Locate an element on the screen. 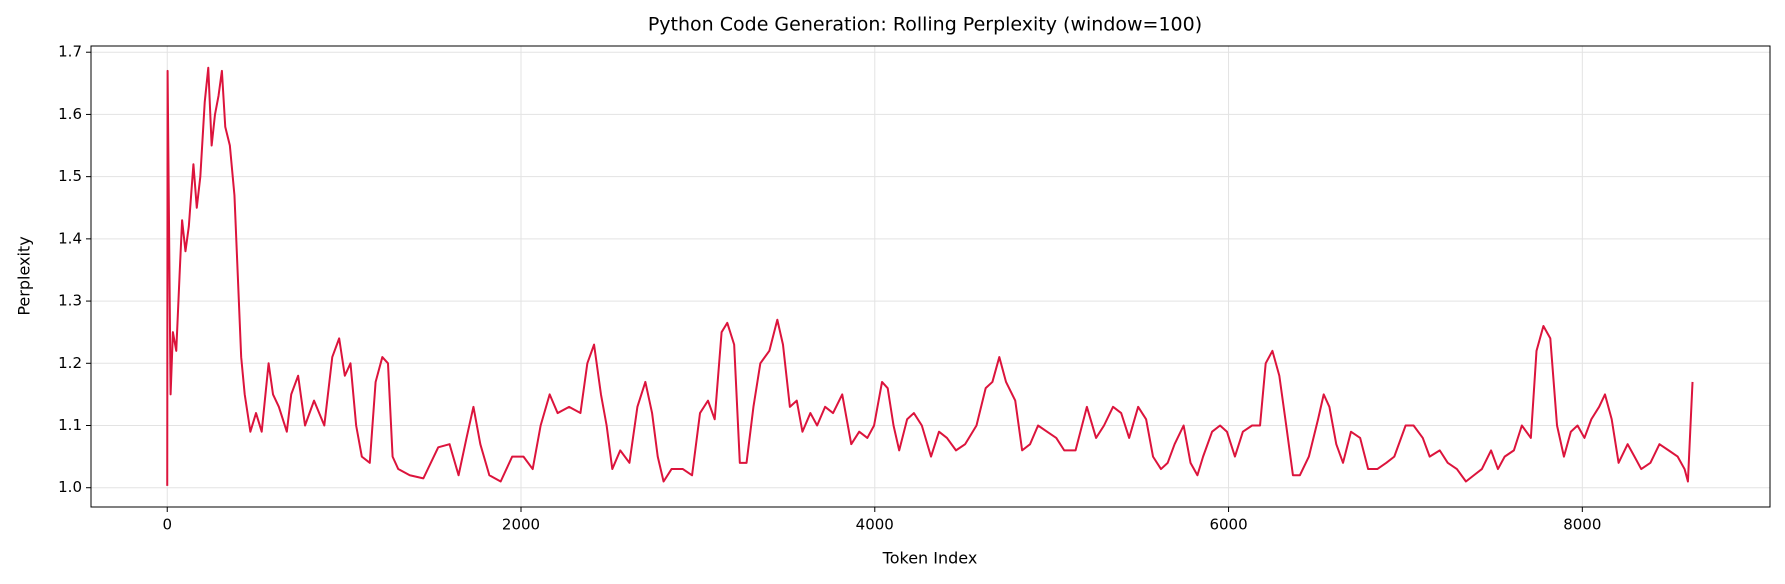 This screenshot has width=1785, height=584. y-tick-label: 1.0 is located at coordinates (70, 487).